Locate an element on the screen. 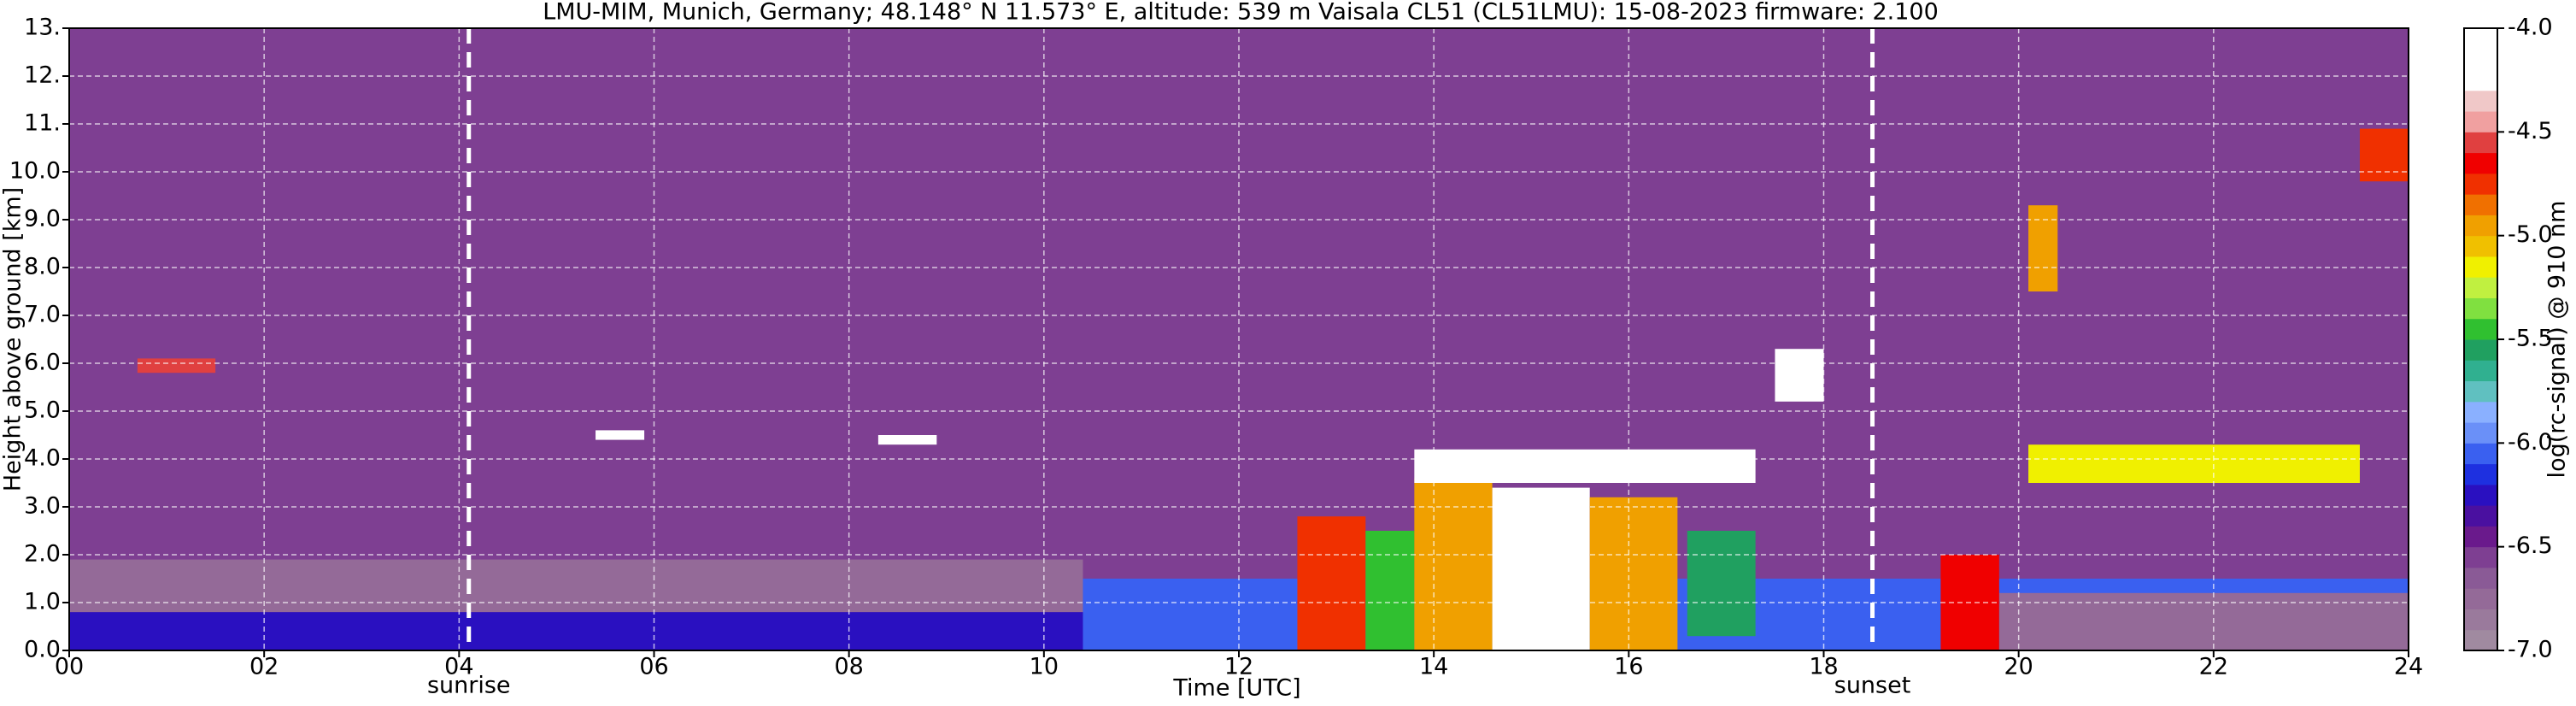 The height and width of the screenshot is (706, 2576). x-tick-label: 12 is located at coordinates (1238, 667).